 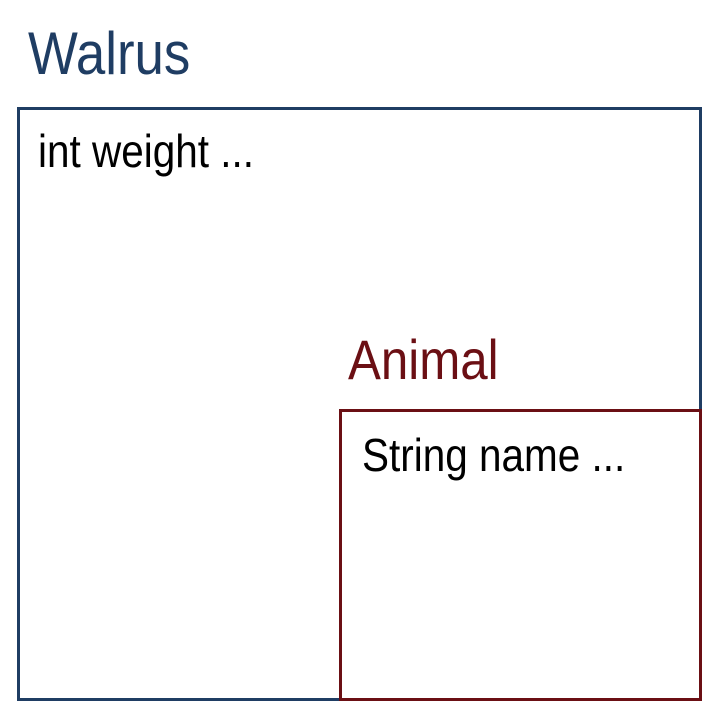 I want to click on walrus-class-title: Walrus, so click(x=109, y=53).